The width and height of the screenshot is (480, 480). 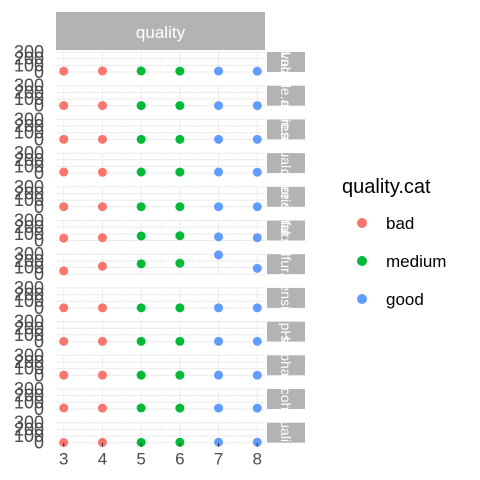 I want to click on facet-strip-label-density: density, so click(x=286, y=298).